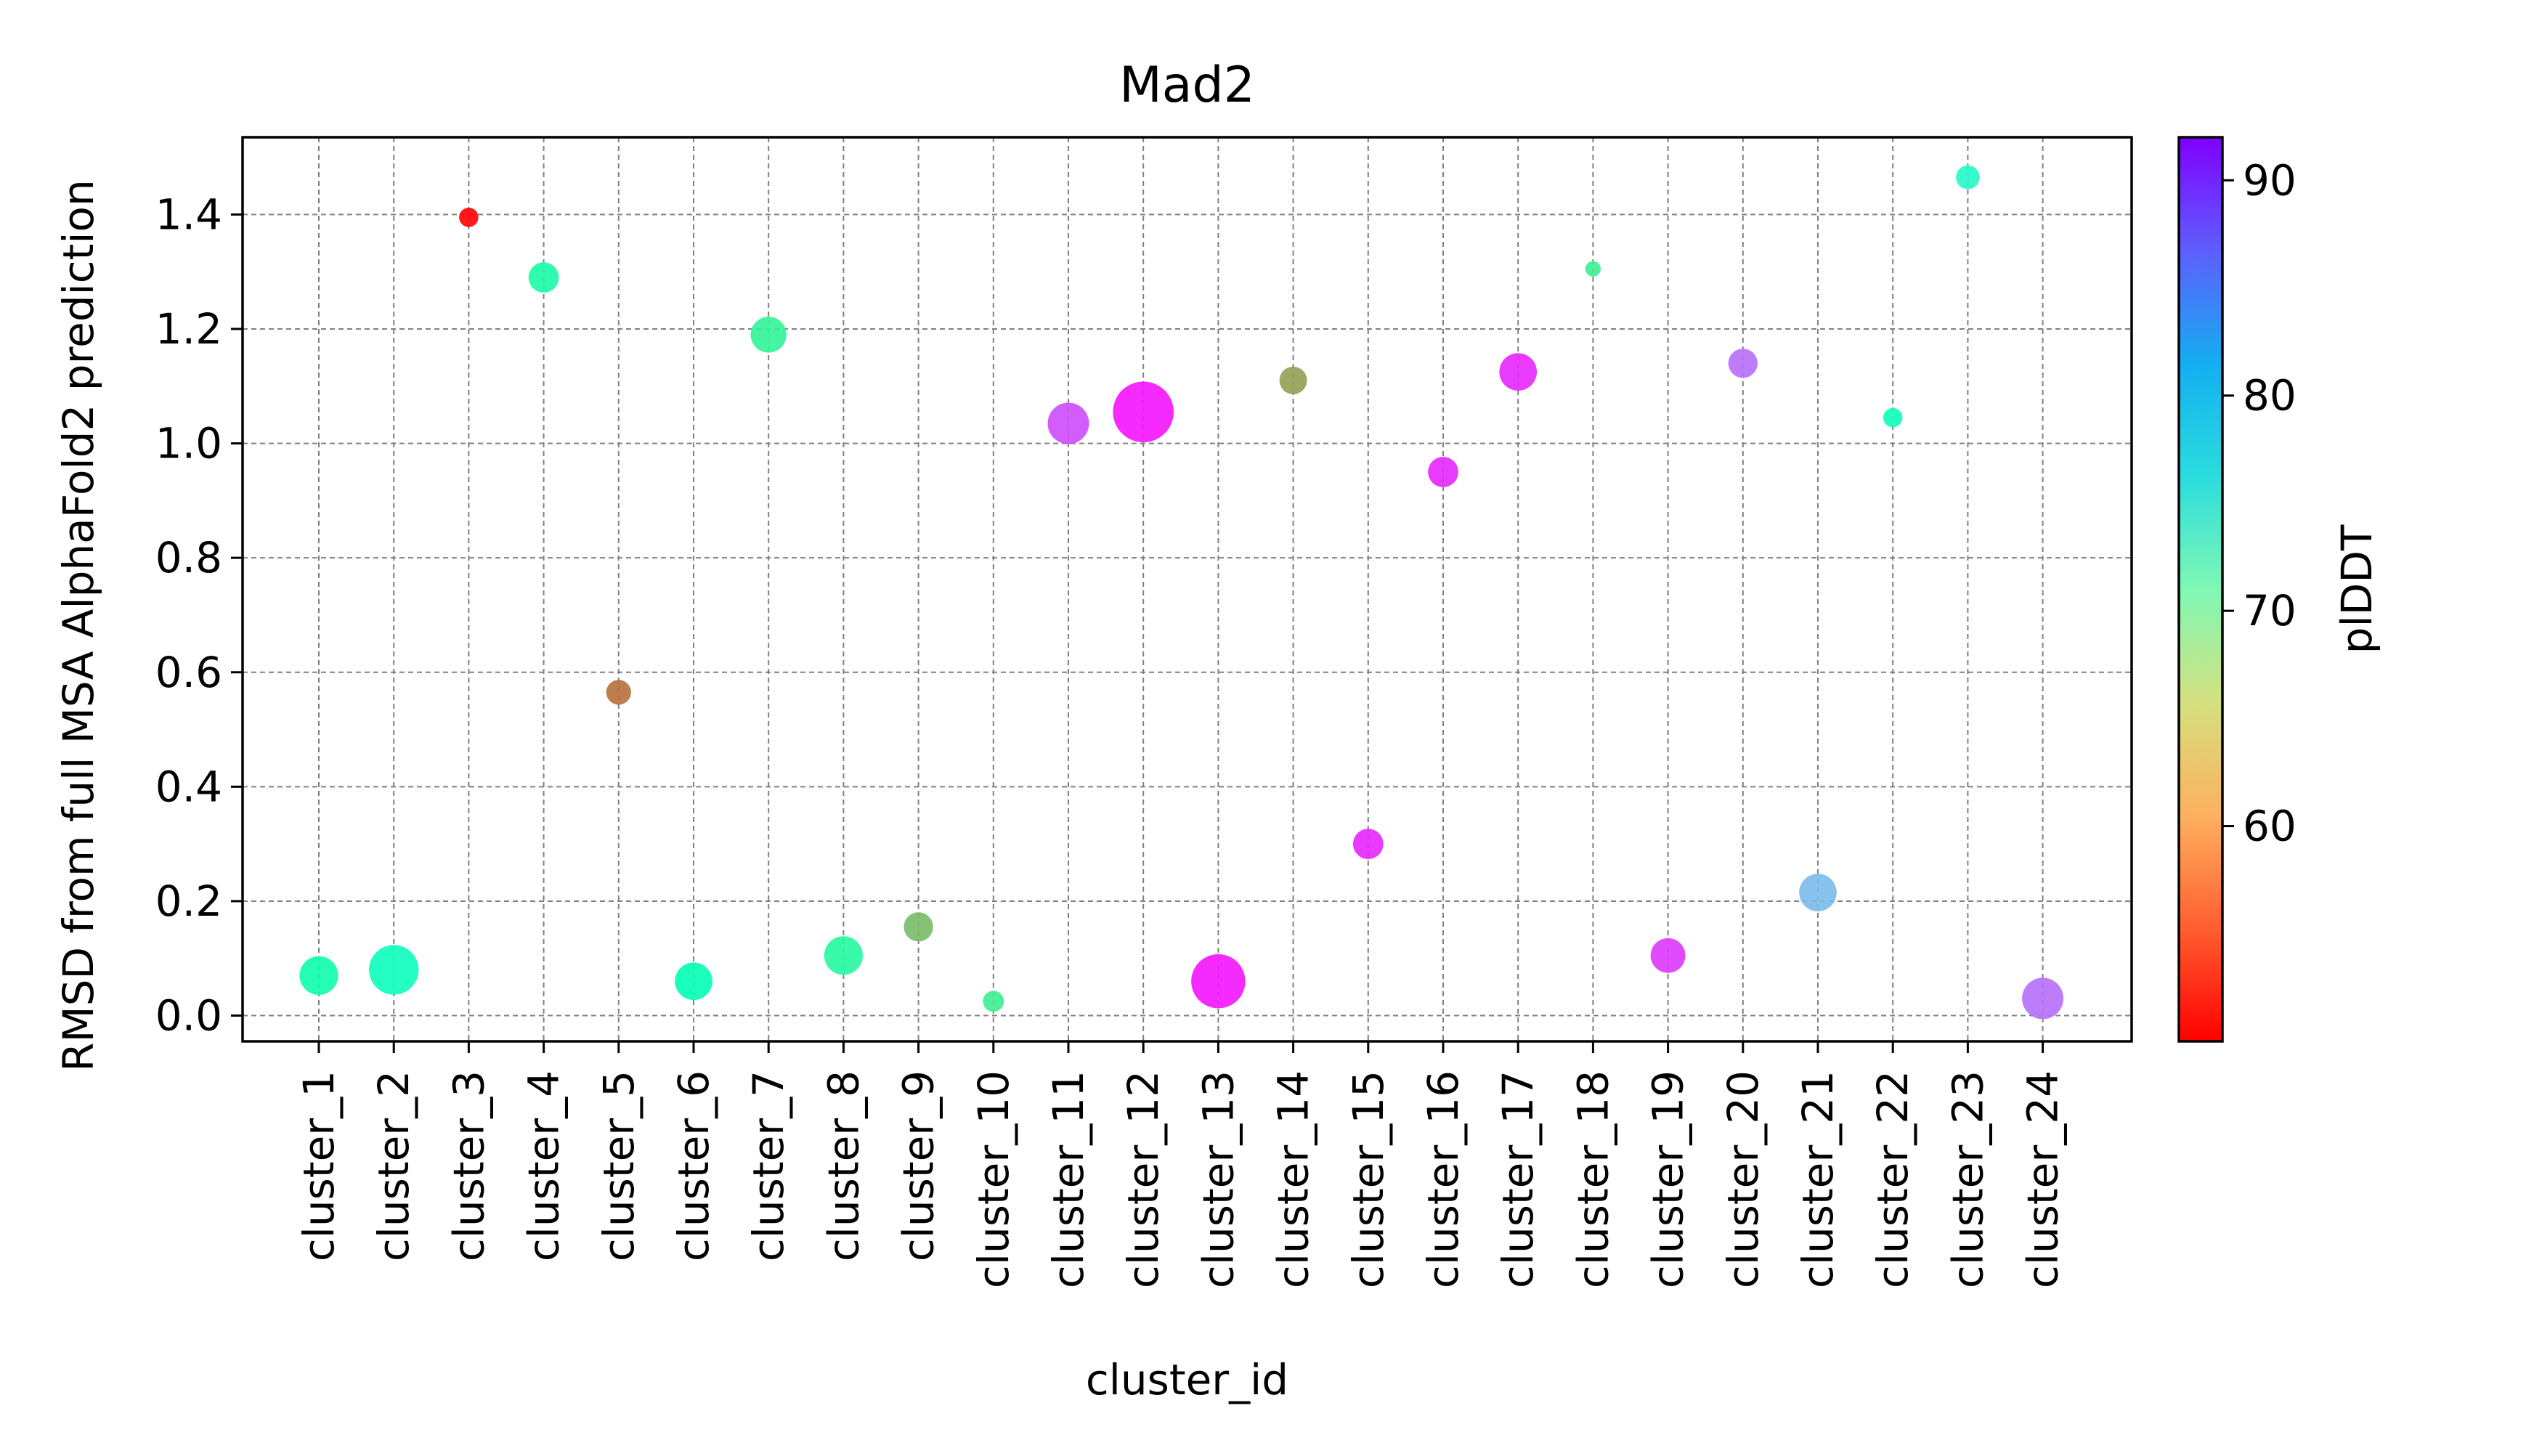 The image size is (2542, 1456). What do you see at coordinates (2043, 1179) in the screenshot?
I see `x-tick-label: cluster_24` at bounding box center [2043, 1179].